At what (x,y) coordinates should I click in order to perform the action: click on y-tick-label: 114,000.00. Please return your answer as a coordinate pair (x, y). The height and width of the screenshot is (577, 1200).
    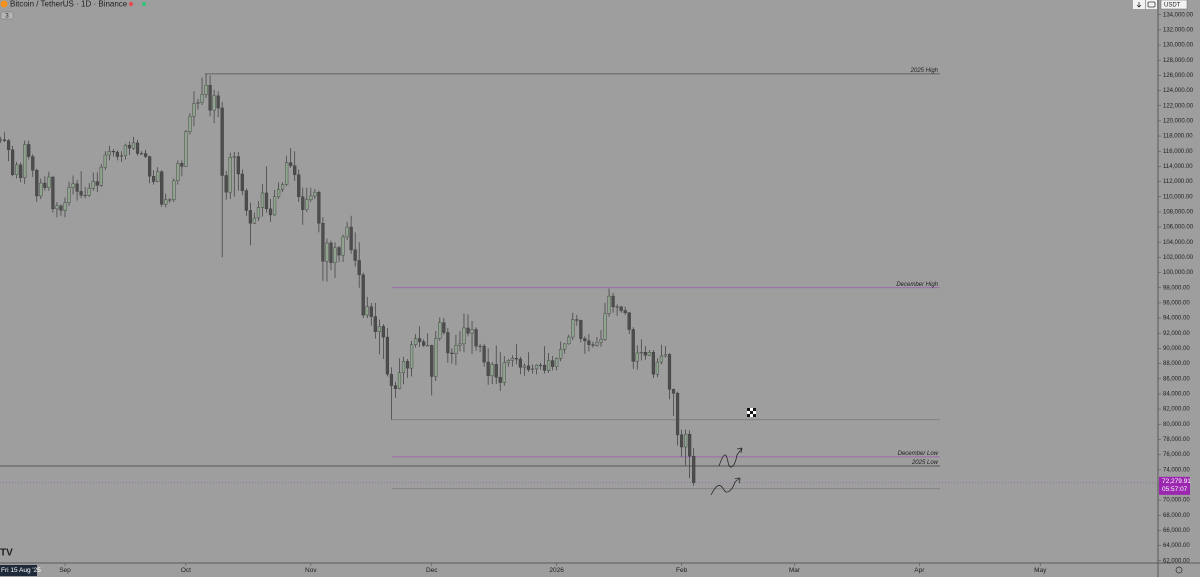
    Looking at the image, I should click on (1178, 167).